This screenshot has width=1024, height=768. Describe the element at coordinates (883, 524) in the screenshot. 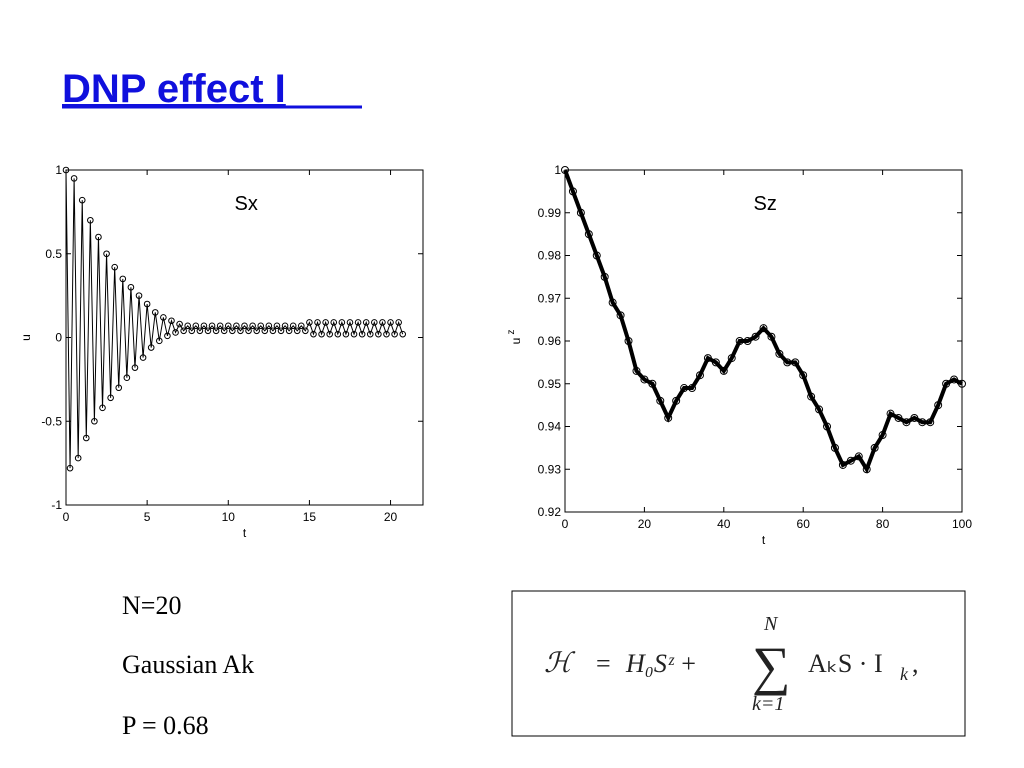

I see `x-tick-label: 80` at that location.